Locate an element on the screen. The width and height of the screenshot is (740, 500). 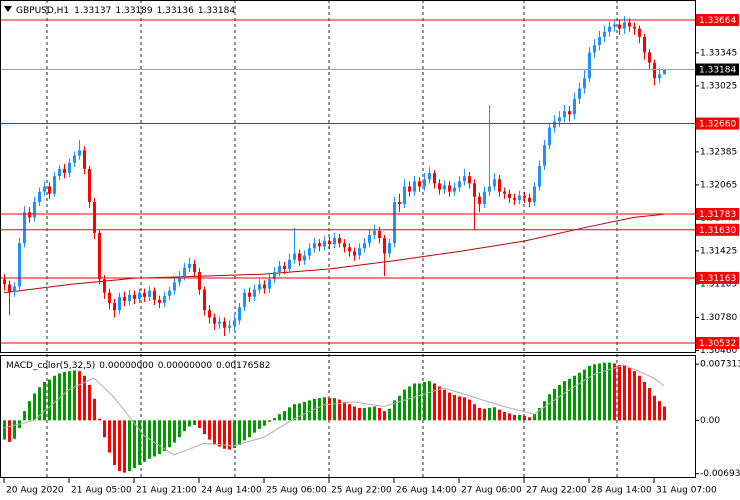
x-tick-label: 28 Aug 14:00 is located at coordinates (621, 491).